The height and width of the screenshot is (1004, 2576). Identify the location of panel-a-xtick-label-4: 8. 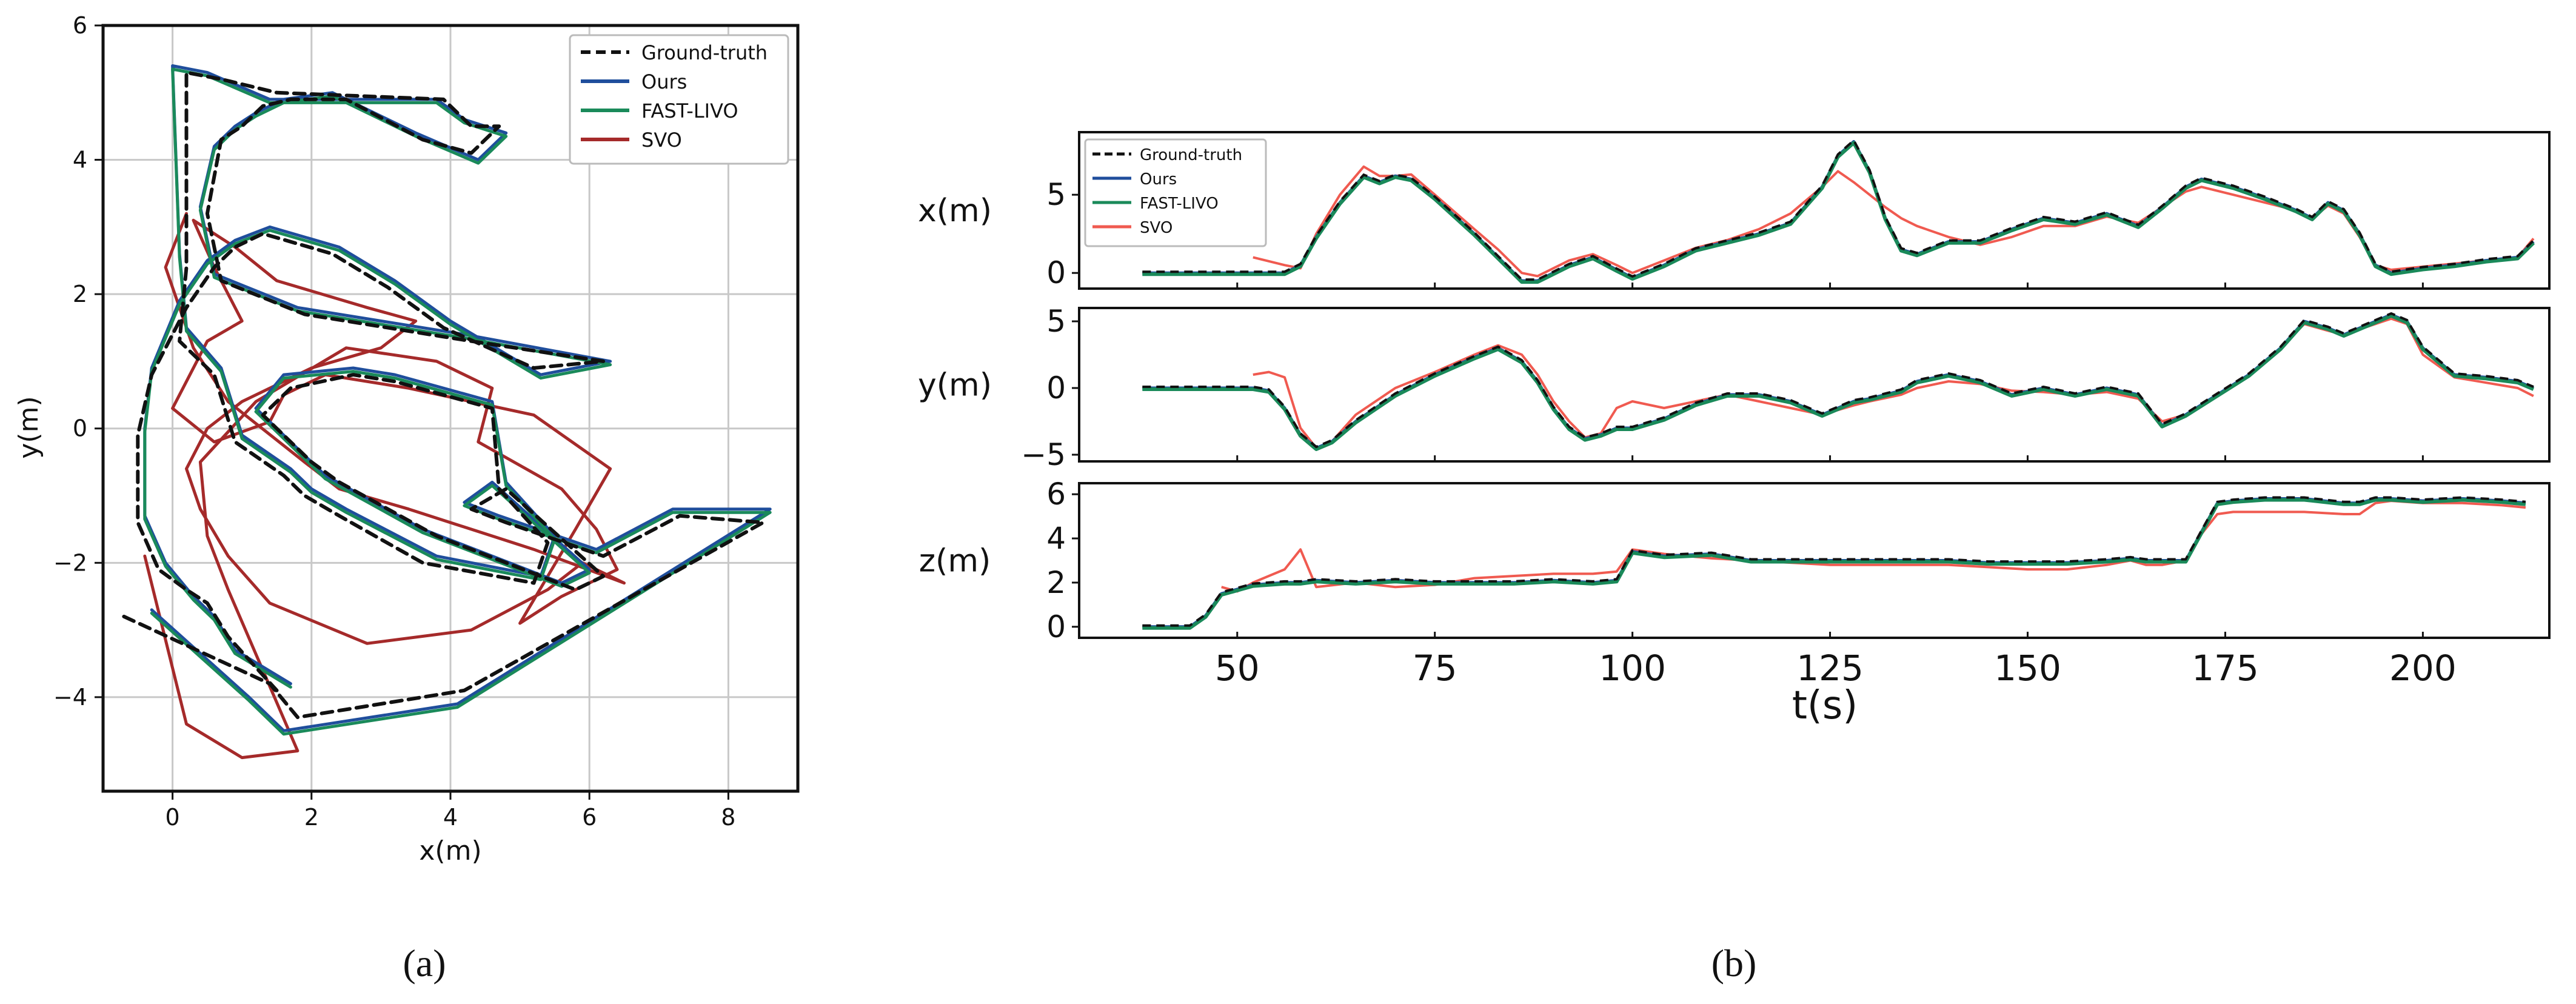
(728, 818).